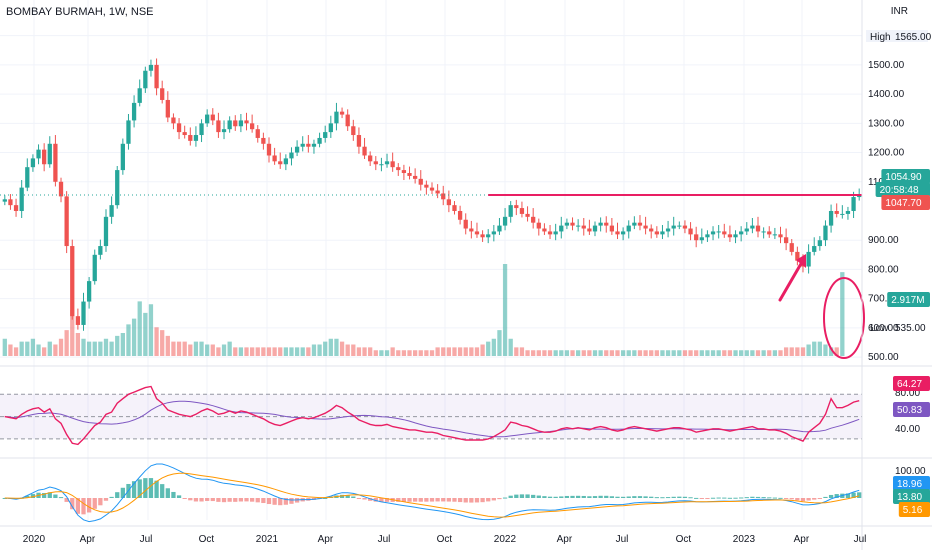 Image resolution: width=932 pixels, height=550 pixels. I want to click on signal-value-badge-bg, so click(911, 496).